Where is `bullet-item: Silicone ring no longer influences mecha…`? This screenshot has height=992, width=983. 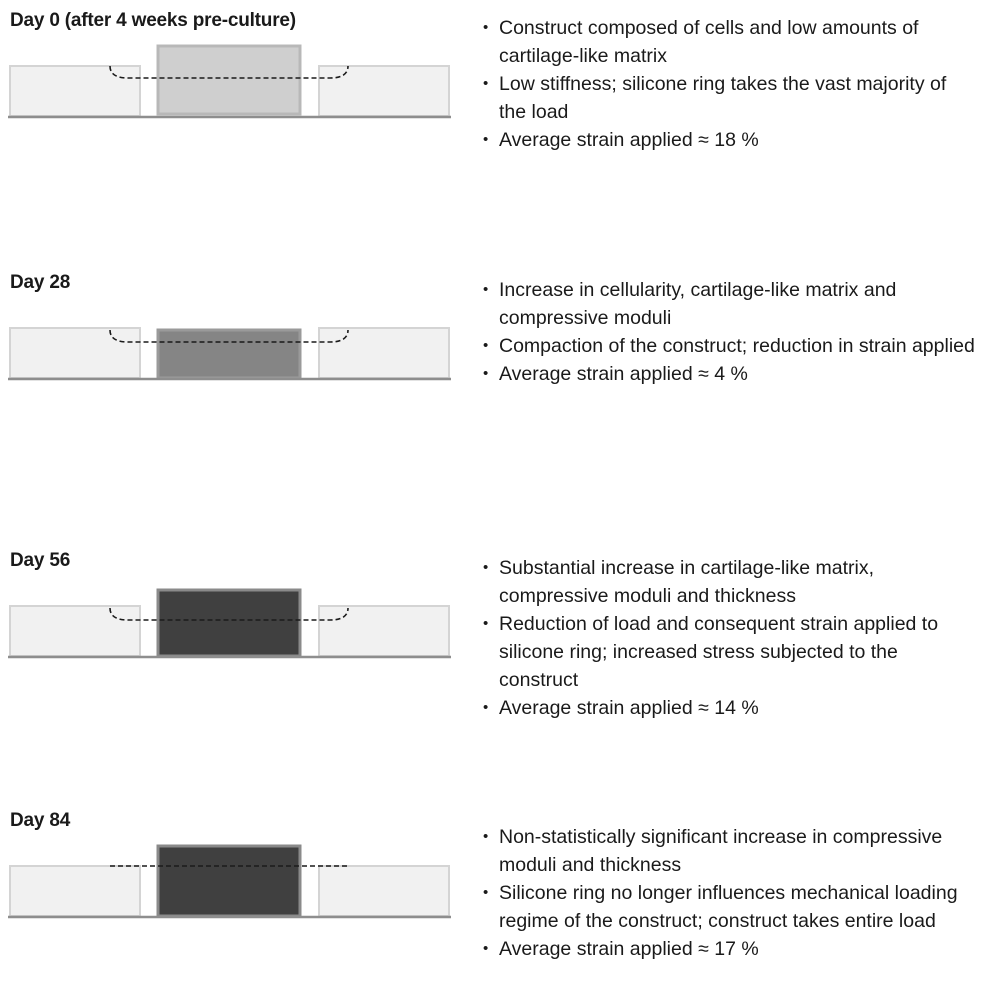
bullet-item: Silicone ring no longer influences mecha… is located at coordinates (730, 907).